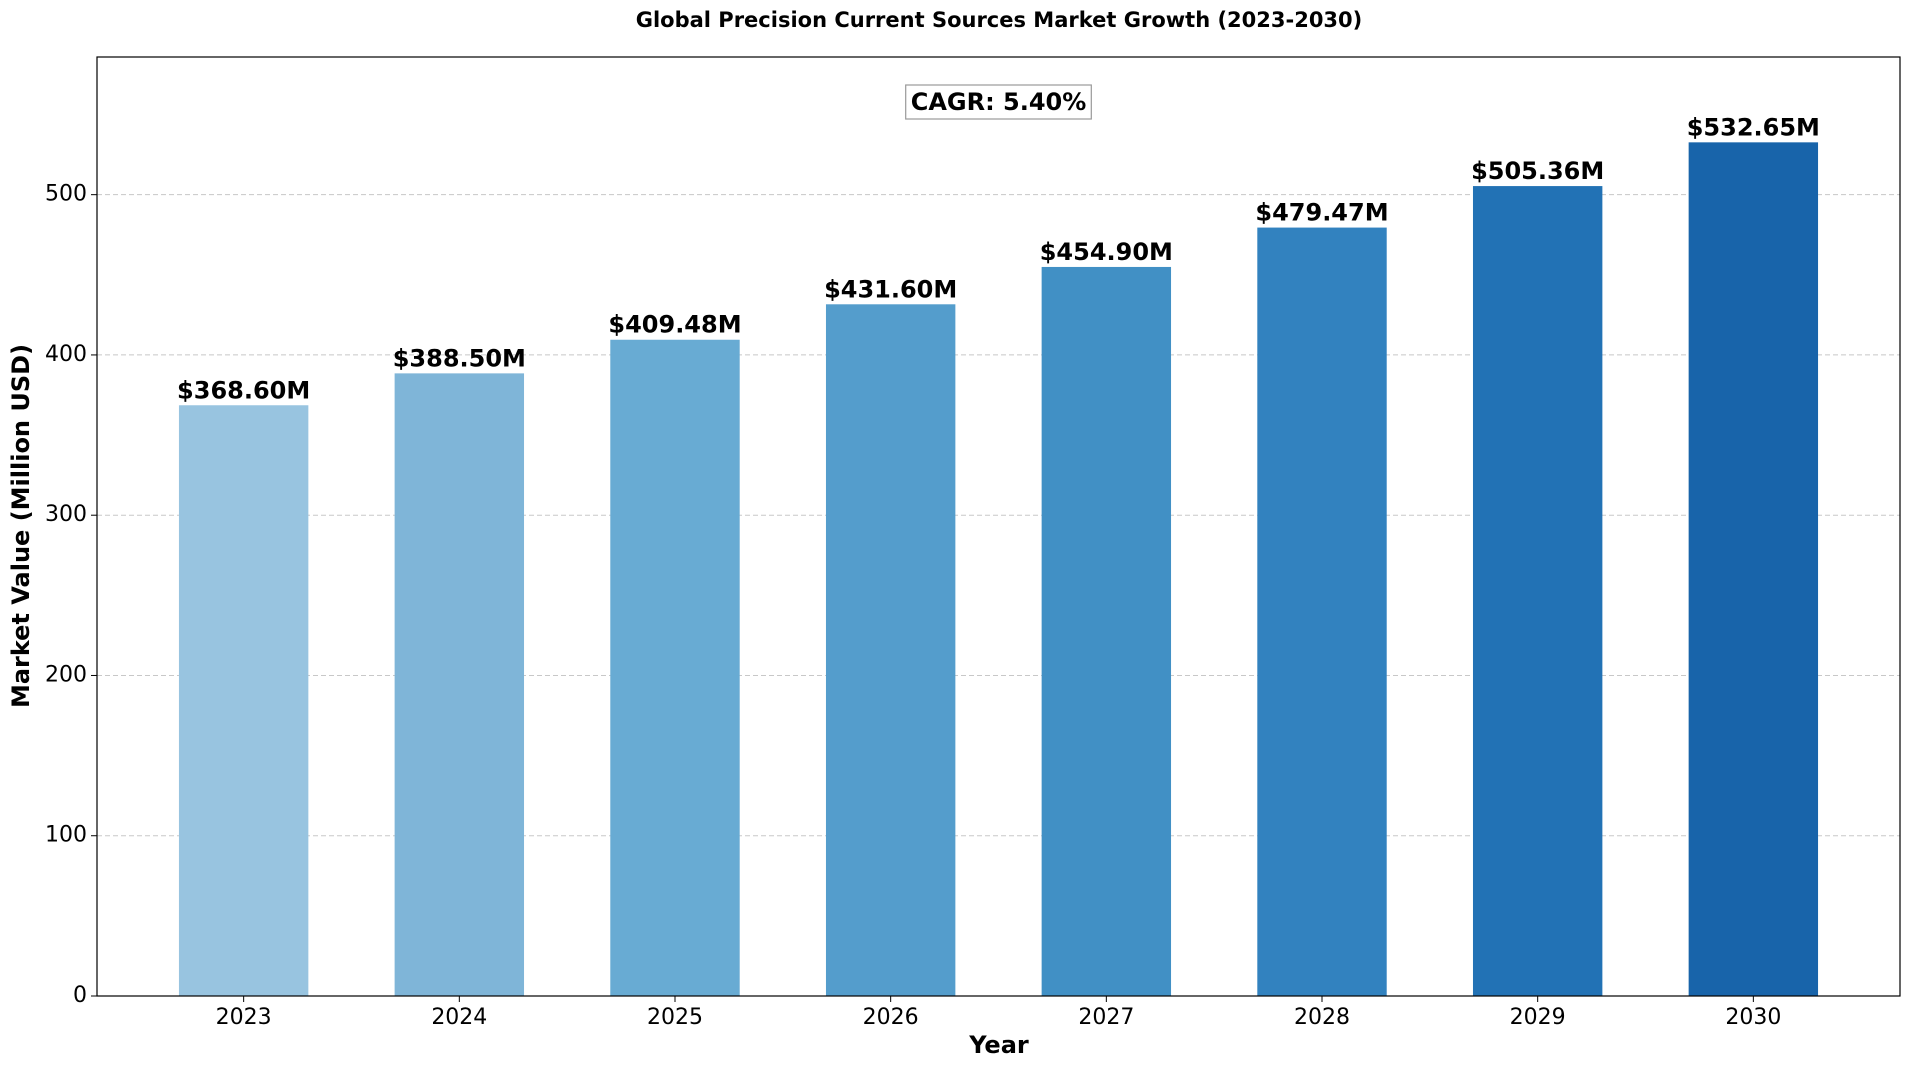 This screenshot has width=1910, height=1070. What do you see at coordinates (1753, 127) in the screenshot?
I see `value-label: $532.65M` at bounding box center [1753, 127].